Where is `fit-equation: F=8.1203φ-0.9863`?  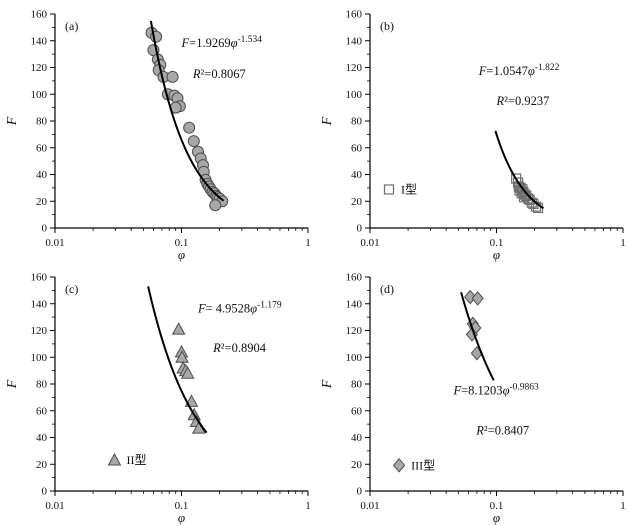
fit-equation: F=8.1203φ-0.9863 is located at coordinates (495, 390).